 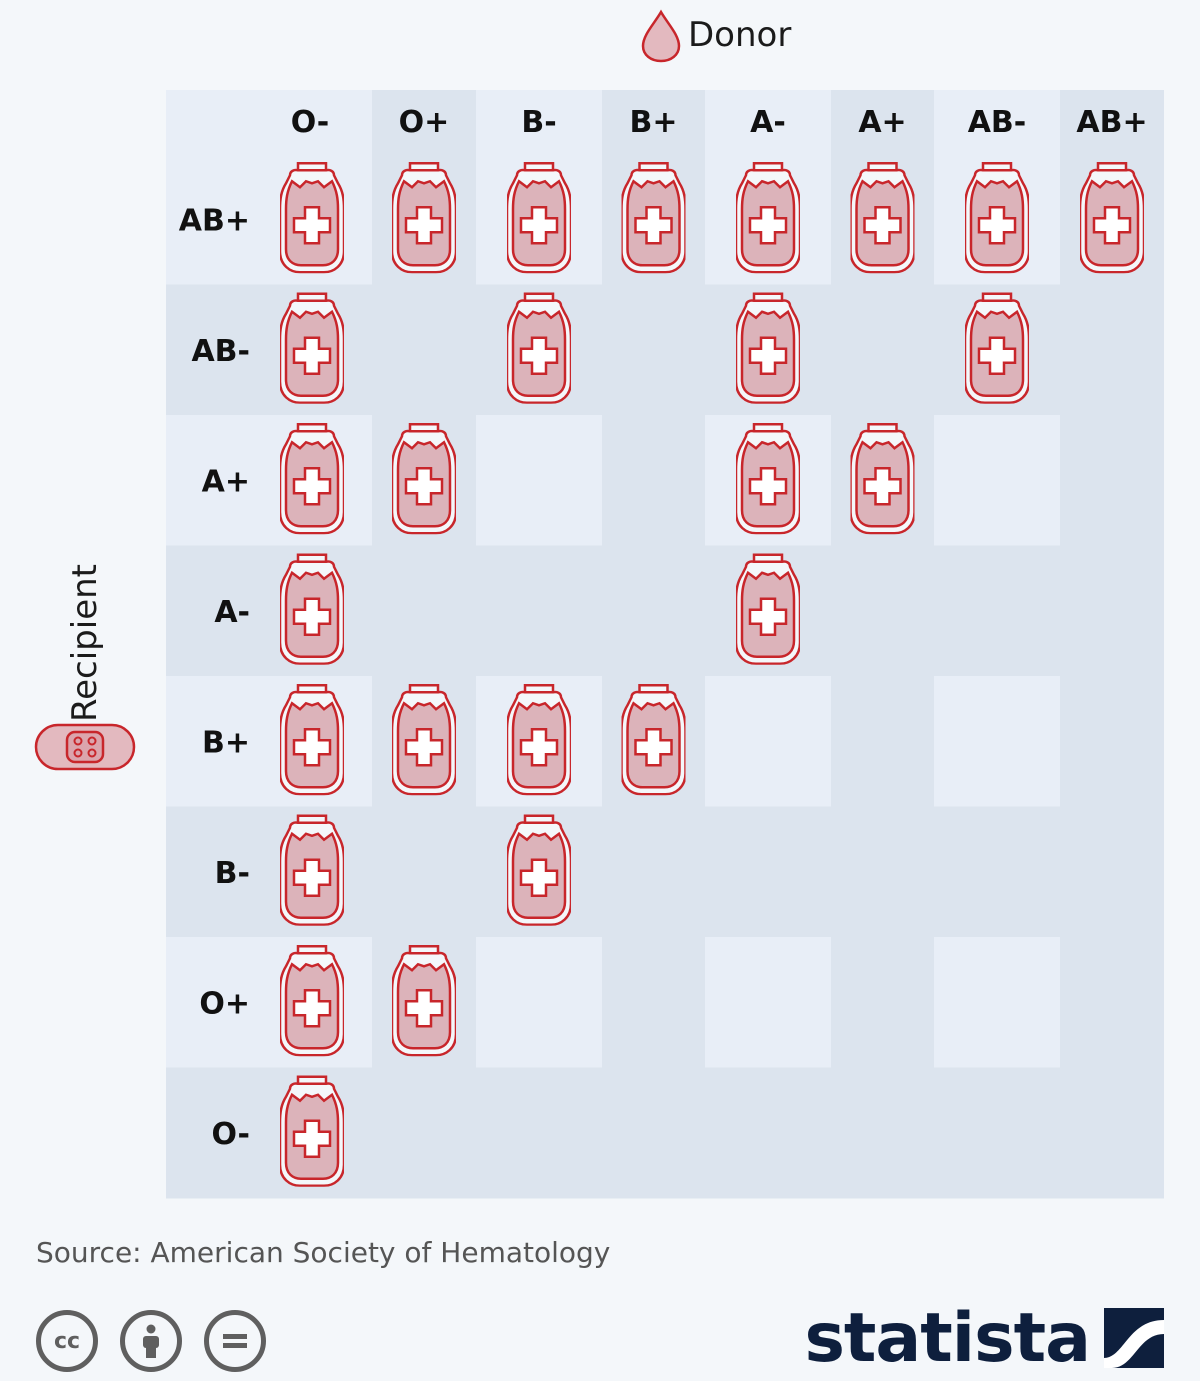 I want to click on blood-drop-icon, so click(x=661, y=36).